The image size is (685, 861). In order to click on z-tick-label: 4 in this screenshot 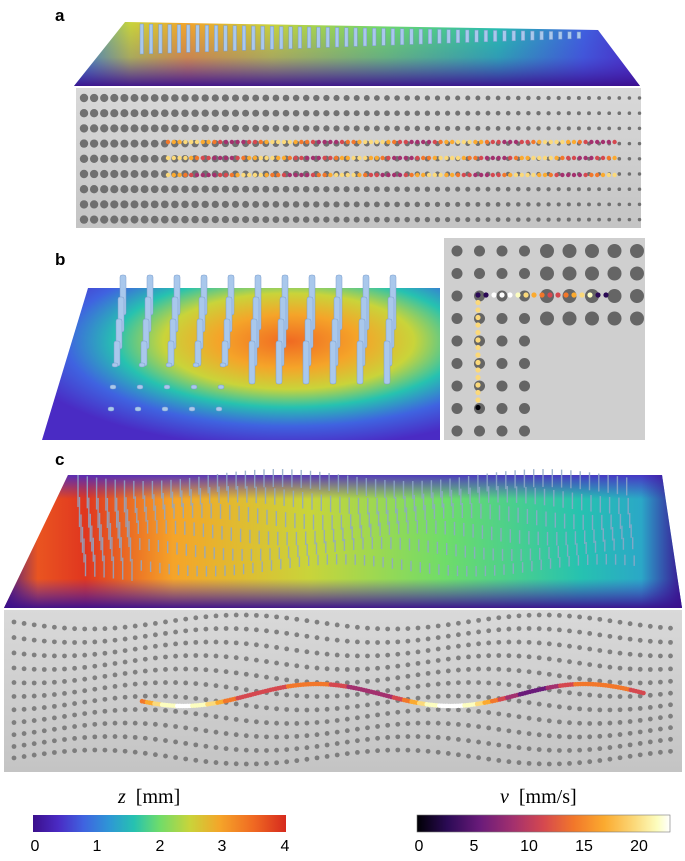, I will do `click(285, 846)`.